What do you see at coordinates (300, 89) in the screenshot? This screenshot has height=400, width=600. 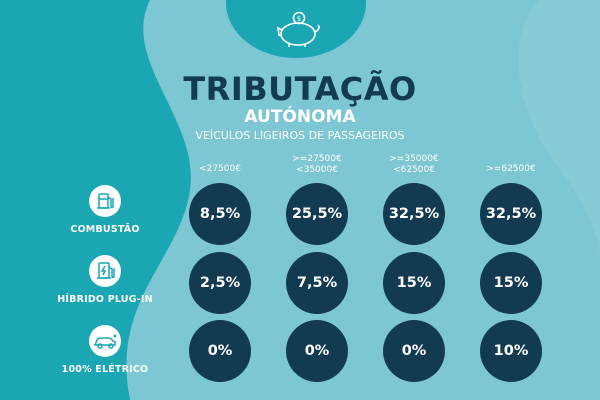 I see `page-title: TRIBUTAÇÃO` at bounding box center [300, 89].